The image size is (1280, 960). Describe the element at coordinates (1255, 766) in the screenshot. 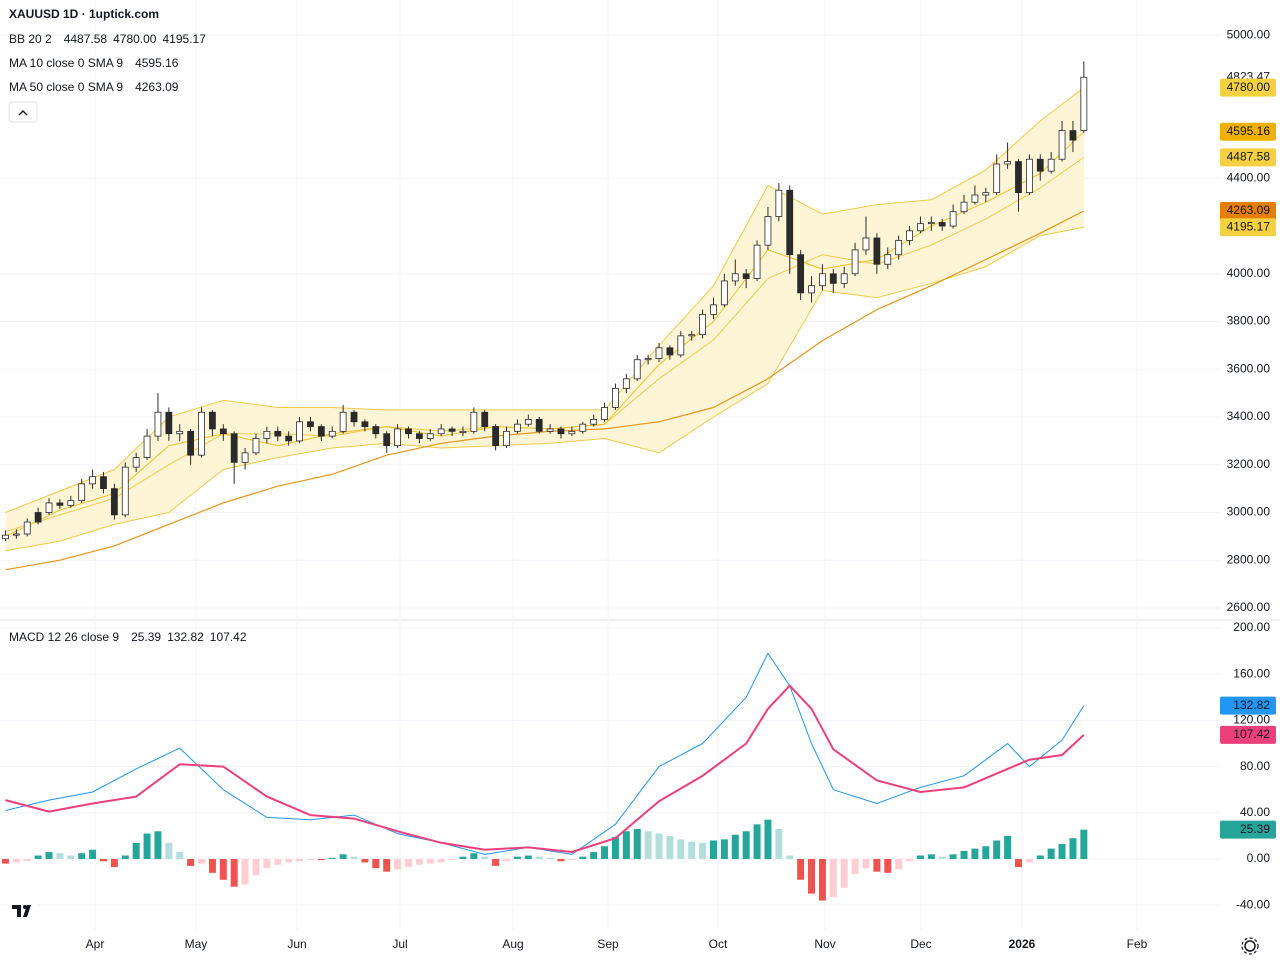

I see `y-tick-label: 80.00` at that location.